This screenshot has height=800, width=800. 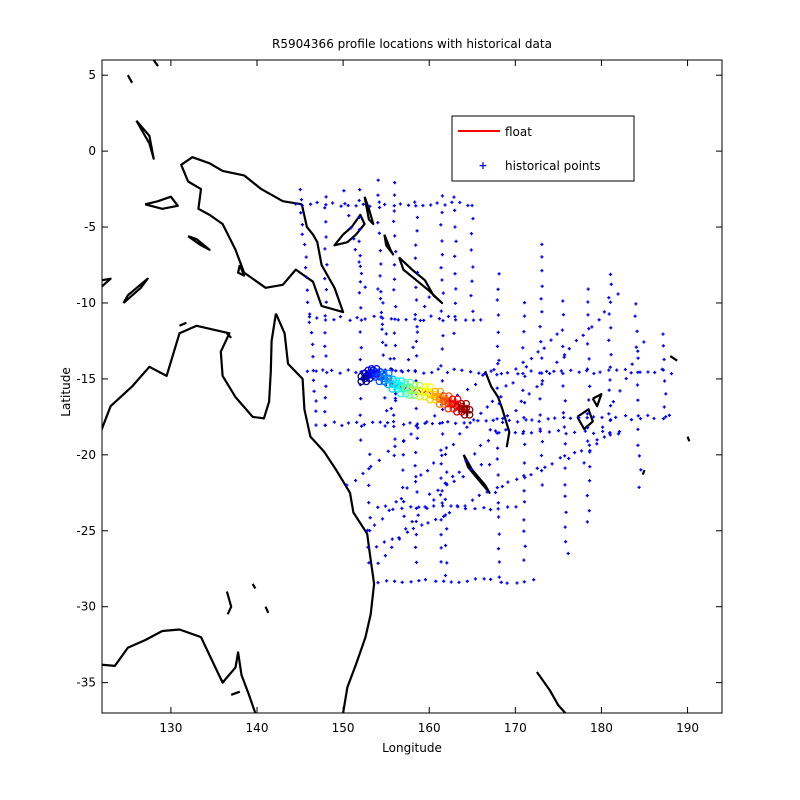 What do you see at coordinates (170, 728) in the screenshot?
I see `x-tick-label: 130` at bounding box center [170, 728].